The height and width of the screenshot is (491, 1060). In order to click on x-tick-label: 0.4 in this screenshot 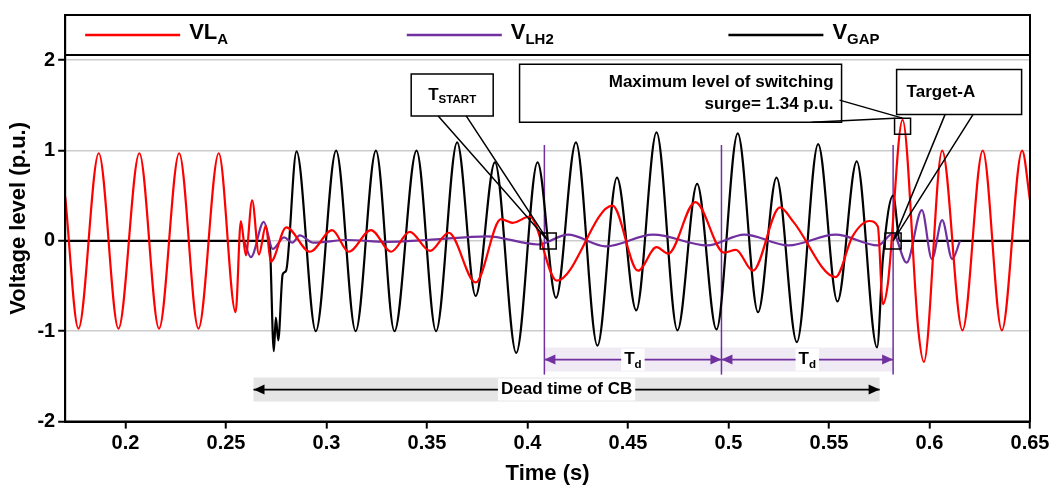, I will do `click(528, 442)`.